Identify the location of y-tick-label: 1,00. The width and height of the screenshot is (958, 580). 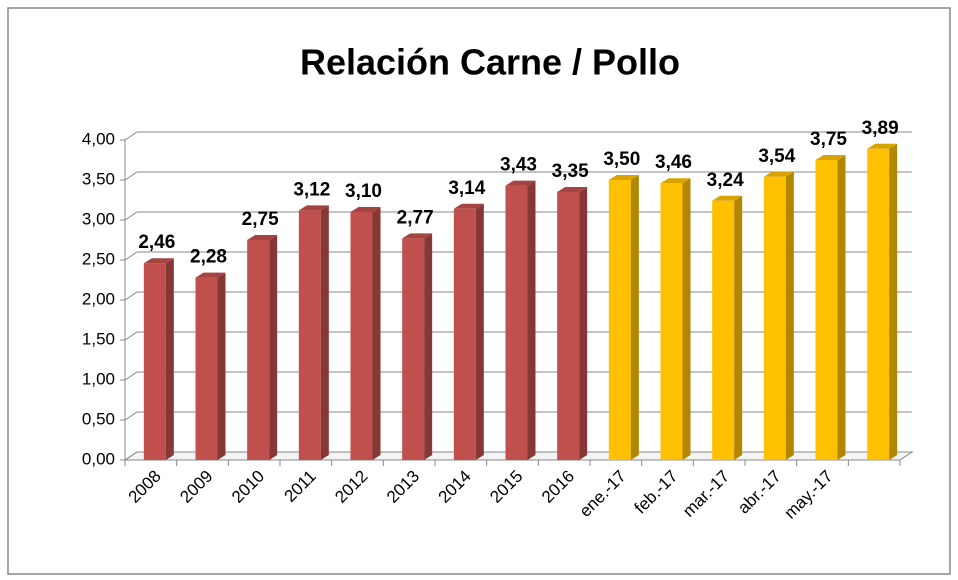
(98, 378).